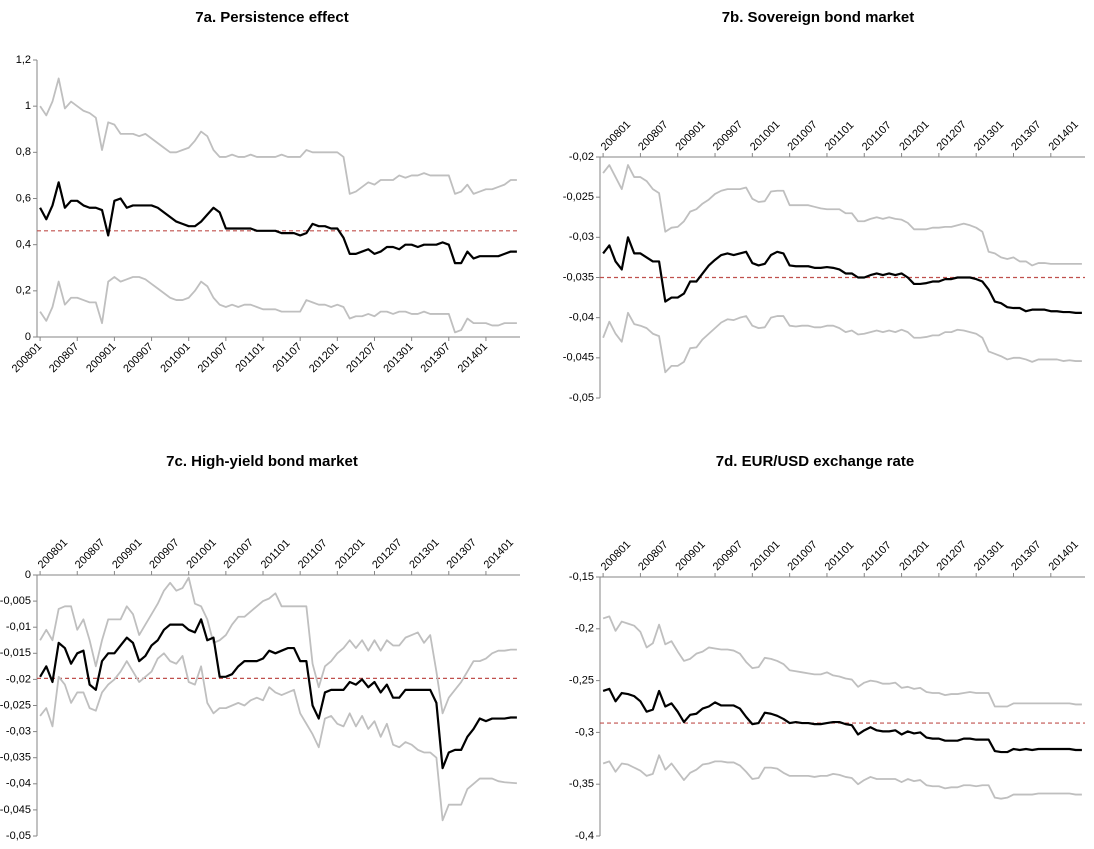  Describe the element at coordinates (581, 577) in the screenshot. I see `y-tick-label: -0,15` at that location.